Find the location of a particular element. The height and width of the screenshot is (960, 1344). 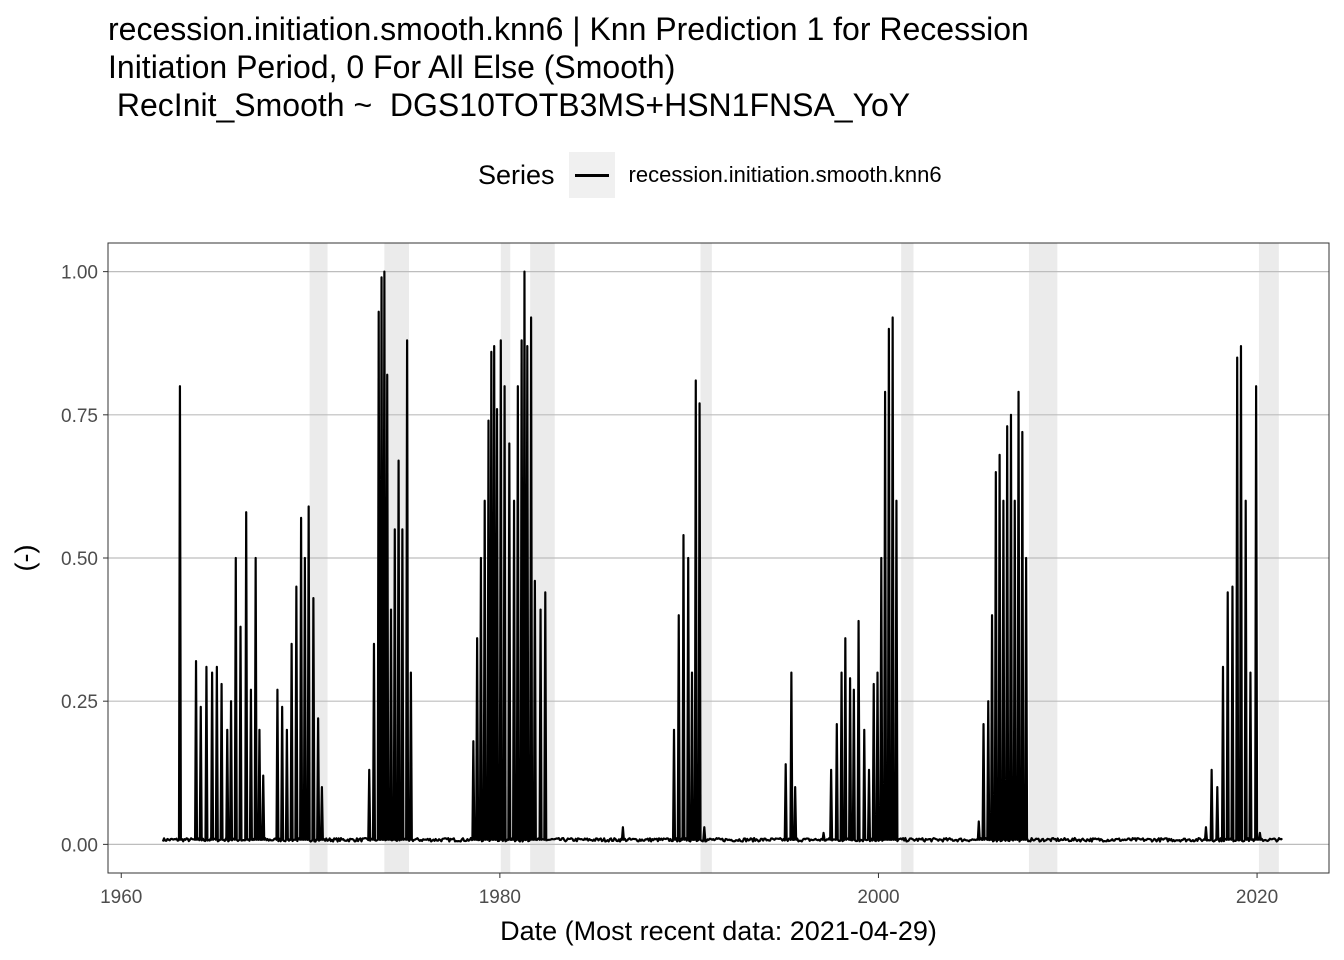

y-tick-label: 1.00 is located at coordinates (79, 273).